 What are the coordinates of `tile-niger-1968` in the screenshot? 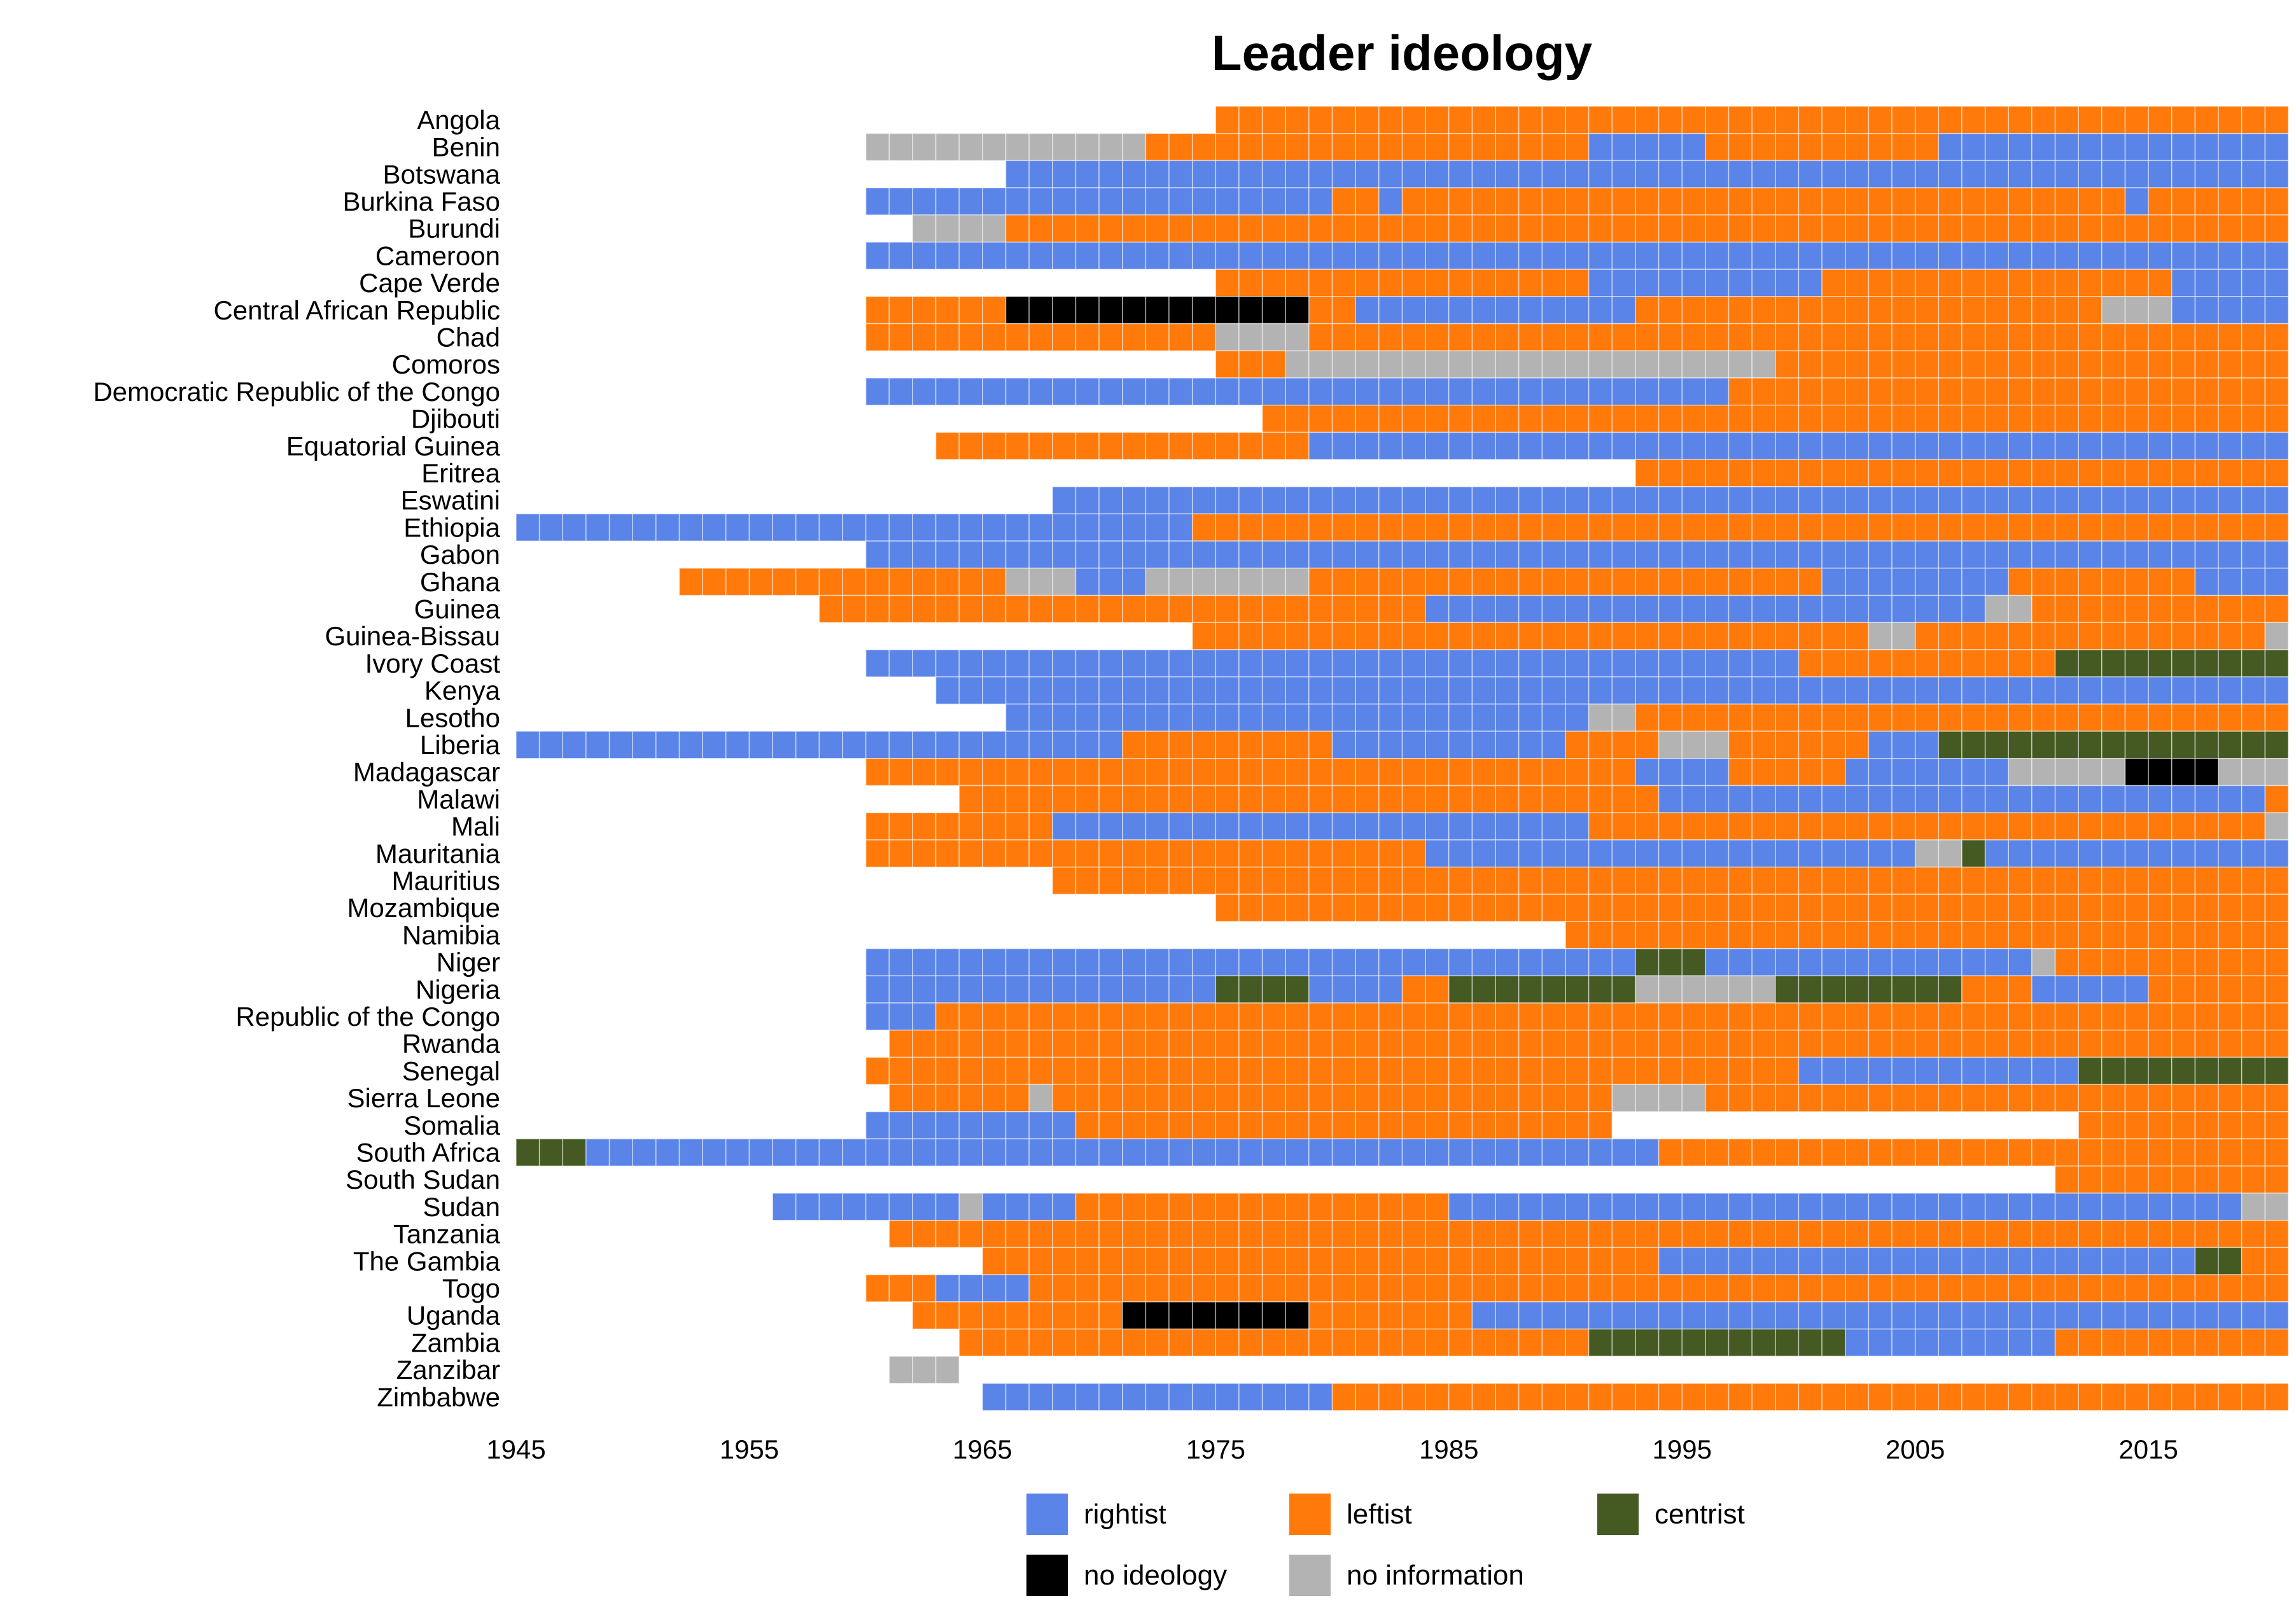 It's located at (1064, 962).